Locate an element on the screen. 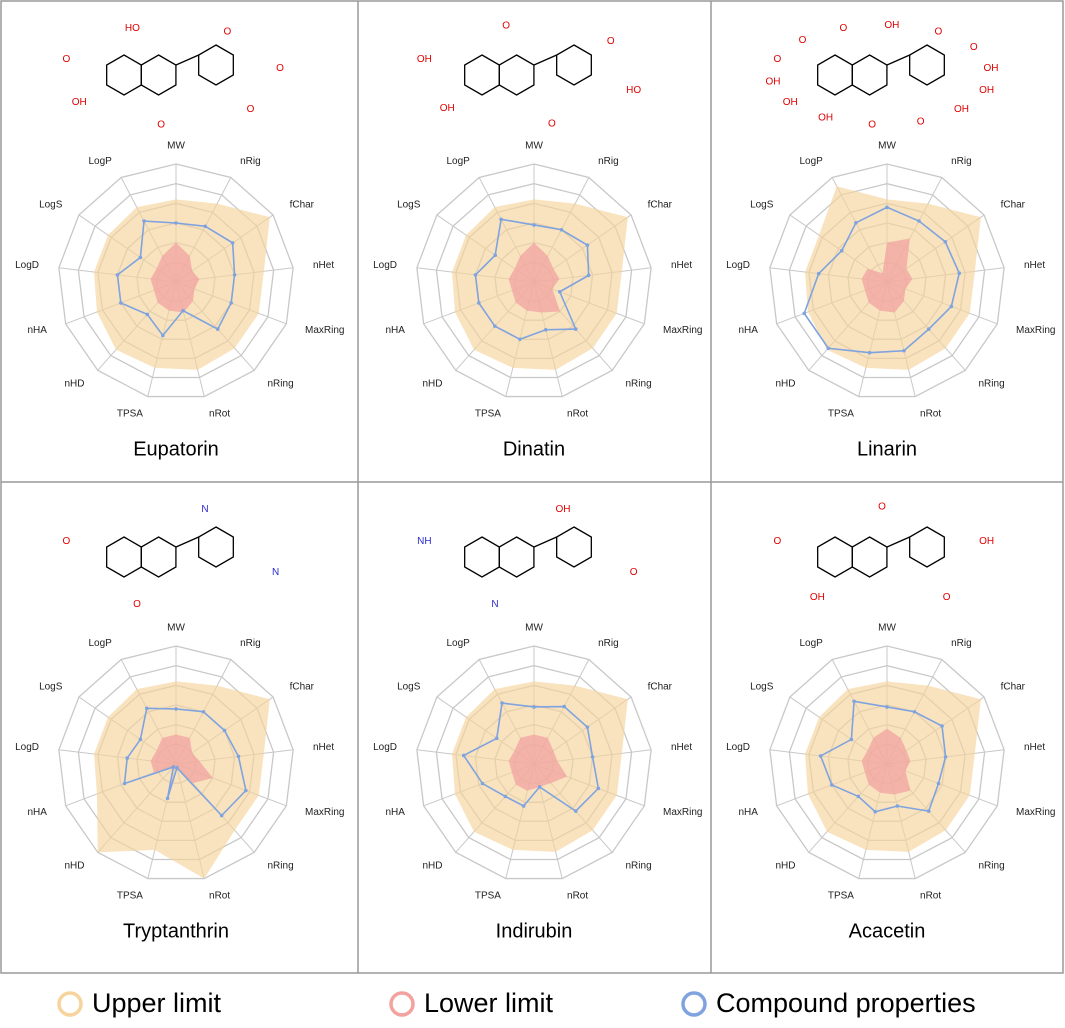  atom-label: NH is located at coordinates (424, 541).